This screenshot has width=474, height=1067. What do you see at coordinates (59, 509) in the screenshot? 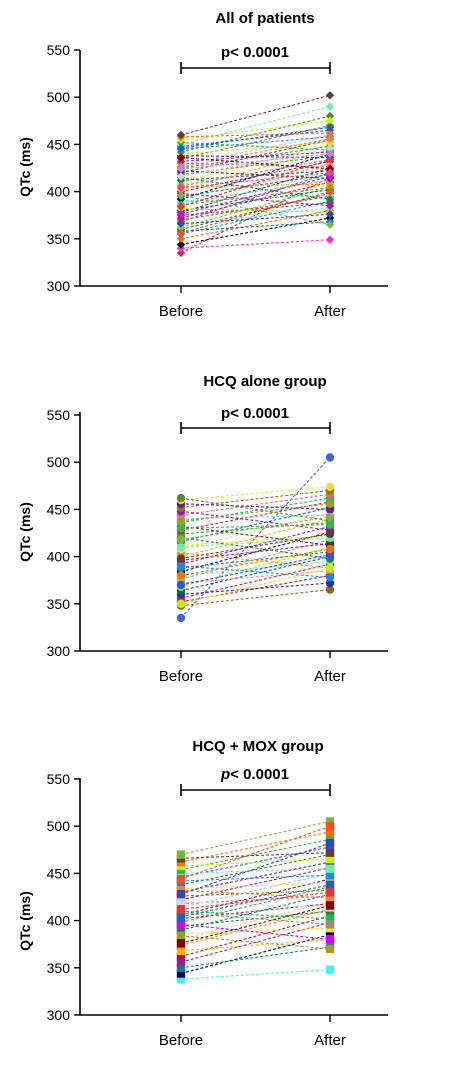
I see `y-tick-label-450: 450` at bounding box center [59, 509].